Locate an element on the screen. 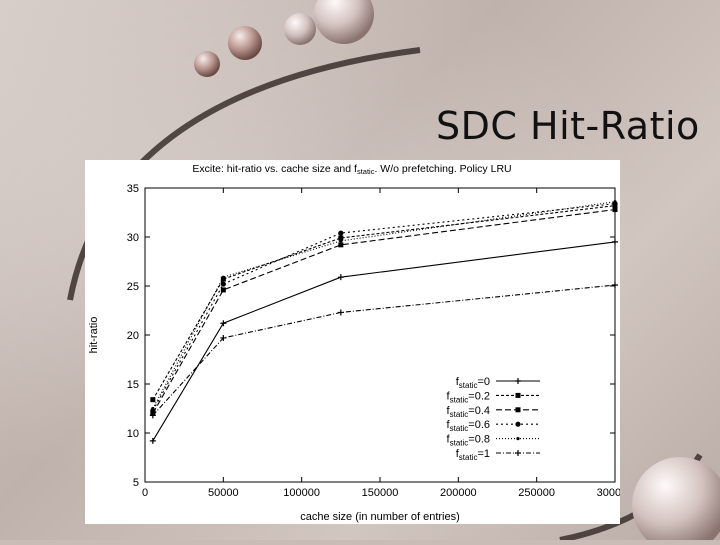 The image size is (720, 545). y-tick-label: 20 is located at coordinates (133, 336).